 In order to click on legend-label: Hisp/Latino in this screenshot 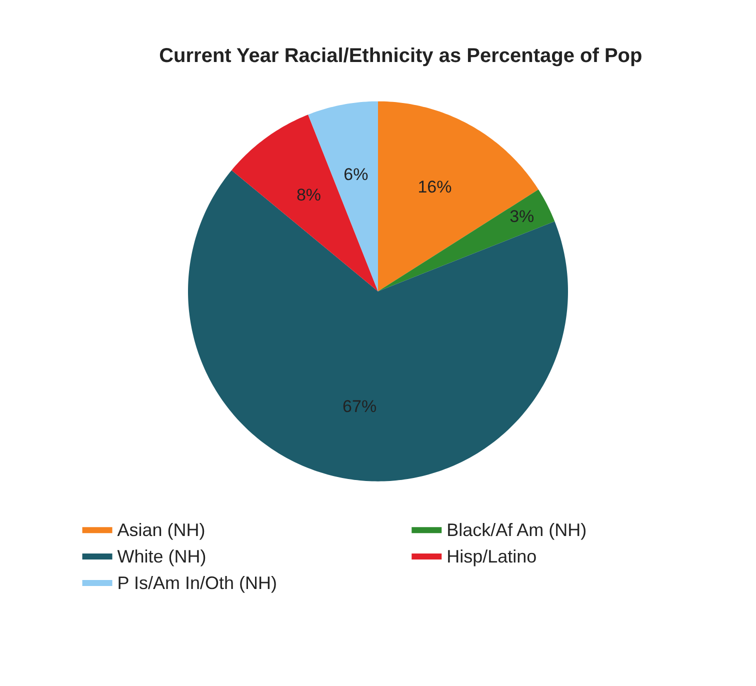, I will do `click(491, 556)`.